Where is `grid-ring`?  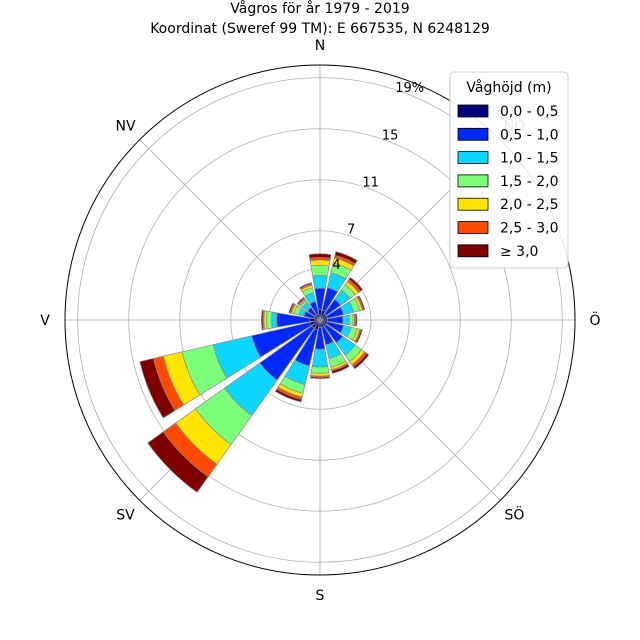
grid-ring is located at coordinates (320, 320).